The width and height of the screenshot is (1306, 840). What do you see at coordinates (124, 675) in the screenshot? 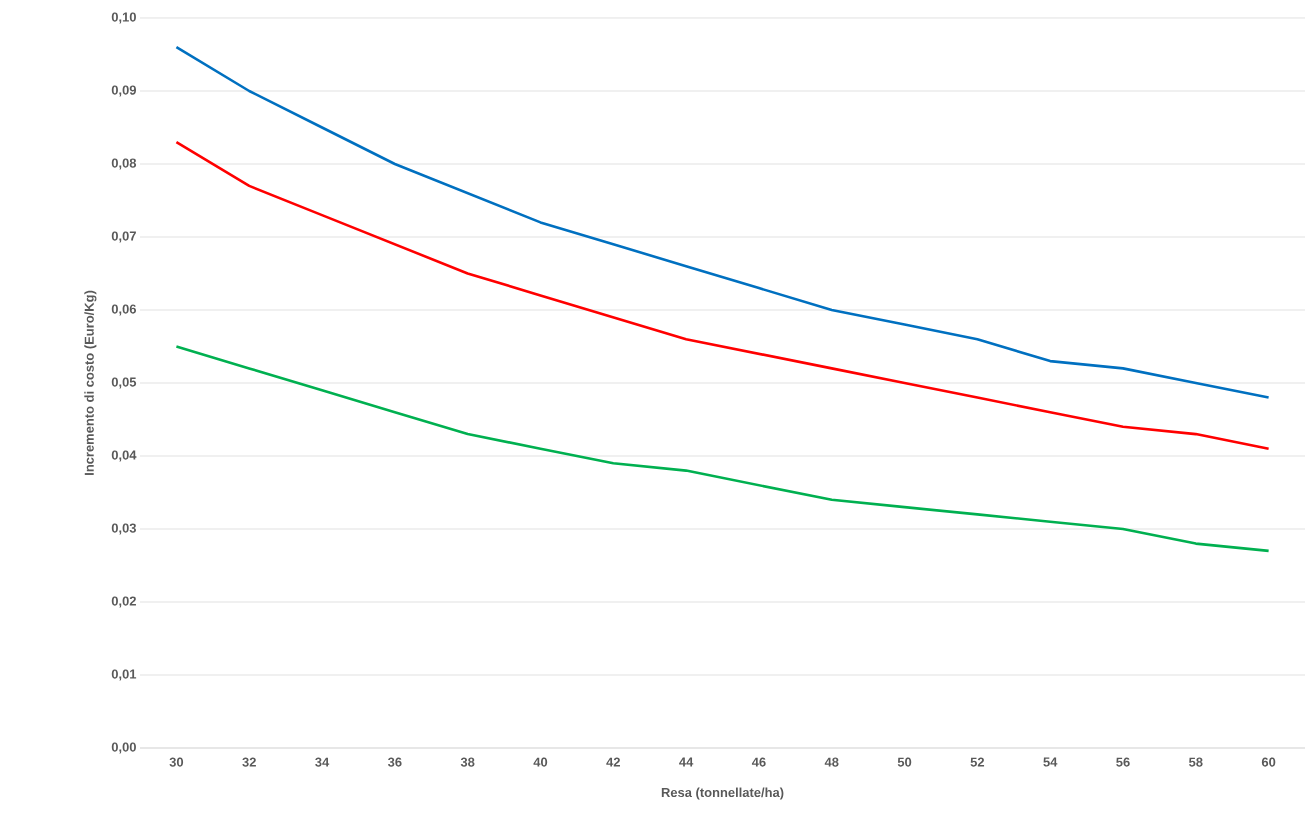
I see `y-tick-label: 0,01` at bounding box center [124, 675].